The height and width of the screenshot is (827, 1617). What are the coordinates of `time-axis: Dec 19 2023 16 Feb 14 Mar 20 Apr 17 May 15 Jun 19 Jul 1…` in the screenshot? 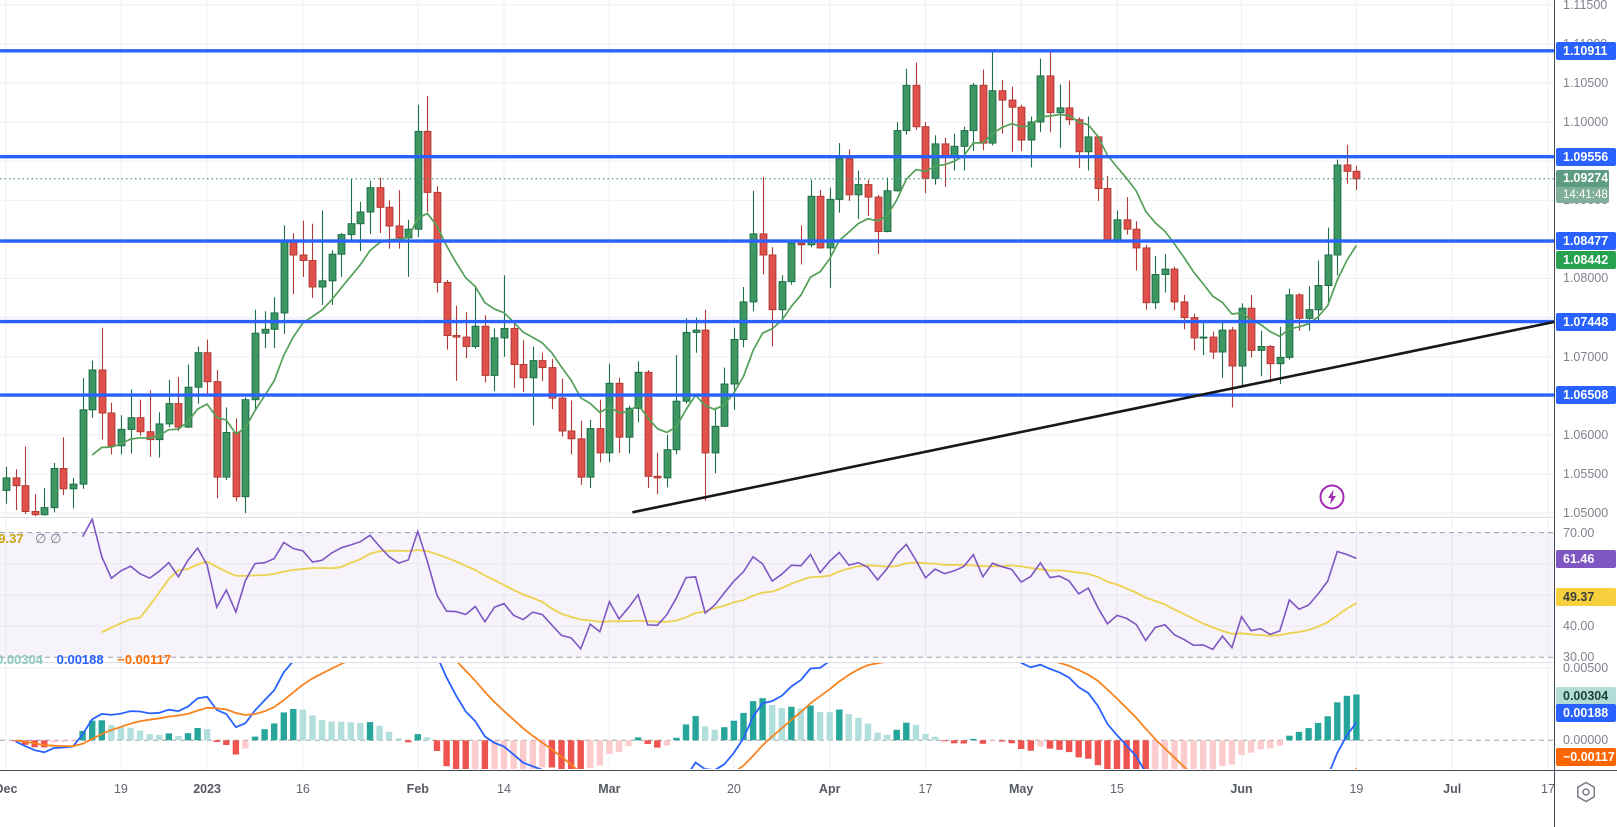 It's located at (777, 799).